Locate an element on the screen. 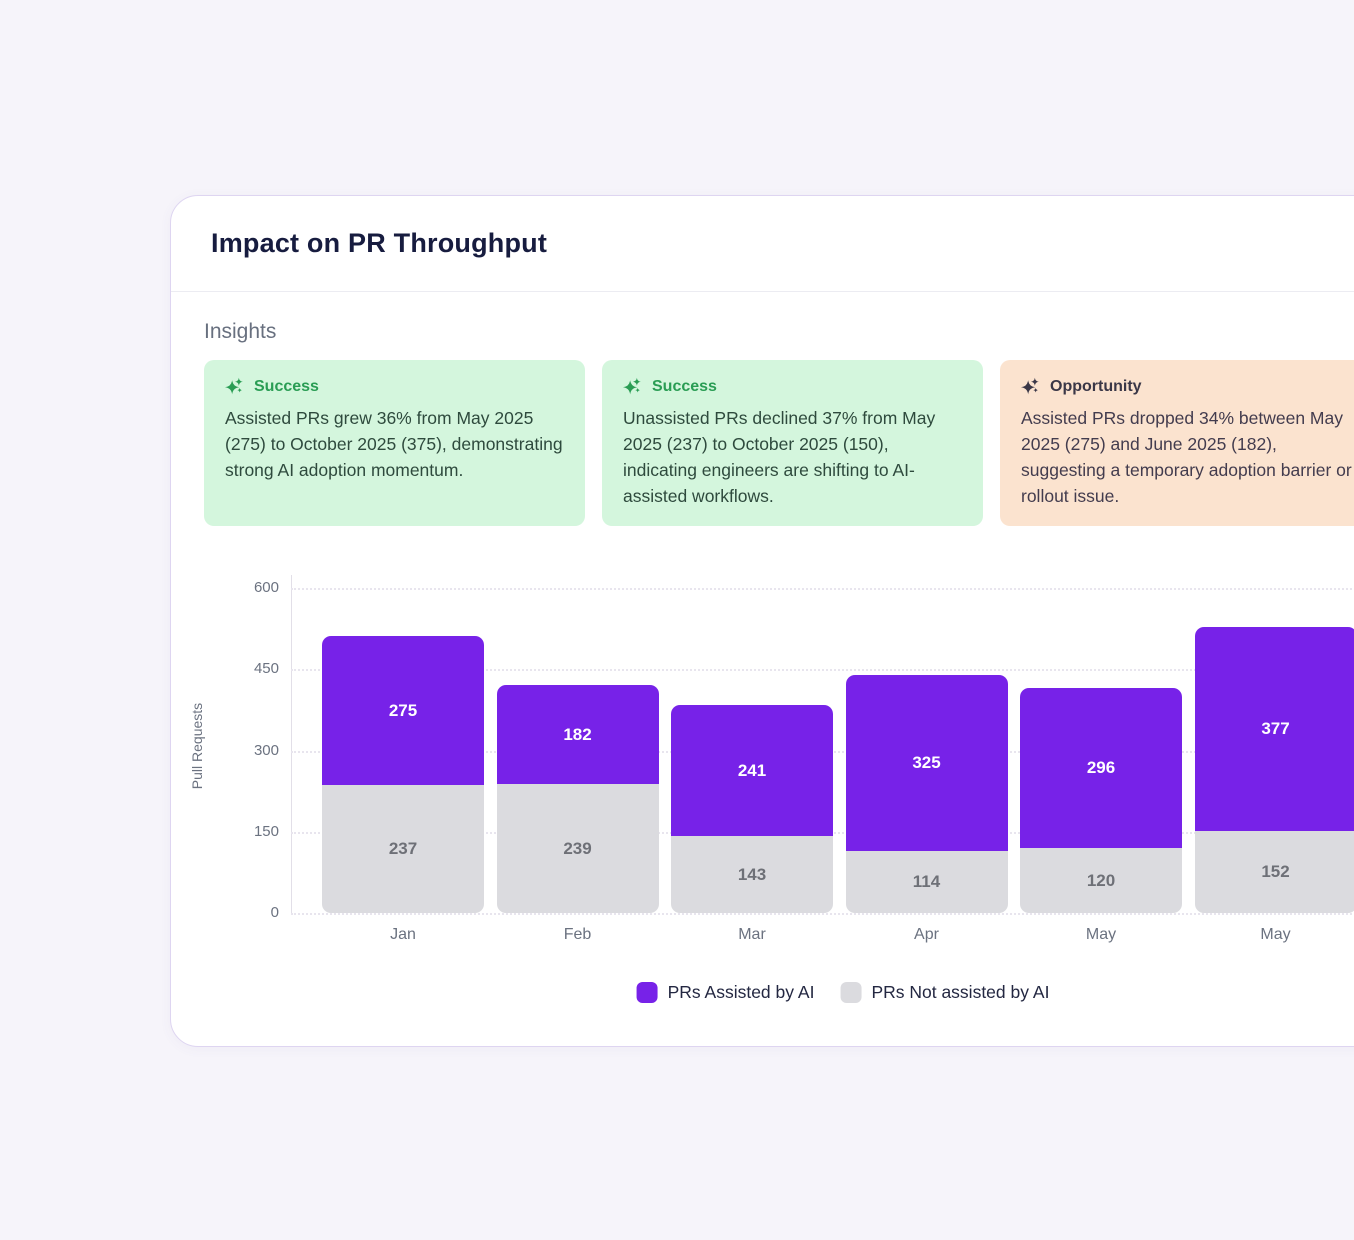 This screenshot has width=1354, height=1240. x-tick-label-apr-3: Apr is located at coordinates (926, 934).